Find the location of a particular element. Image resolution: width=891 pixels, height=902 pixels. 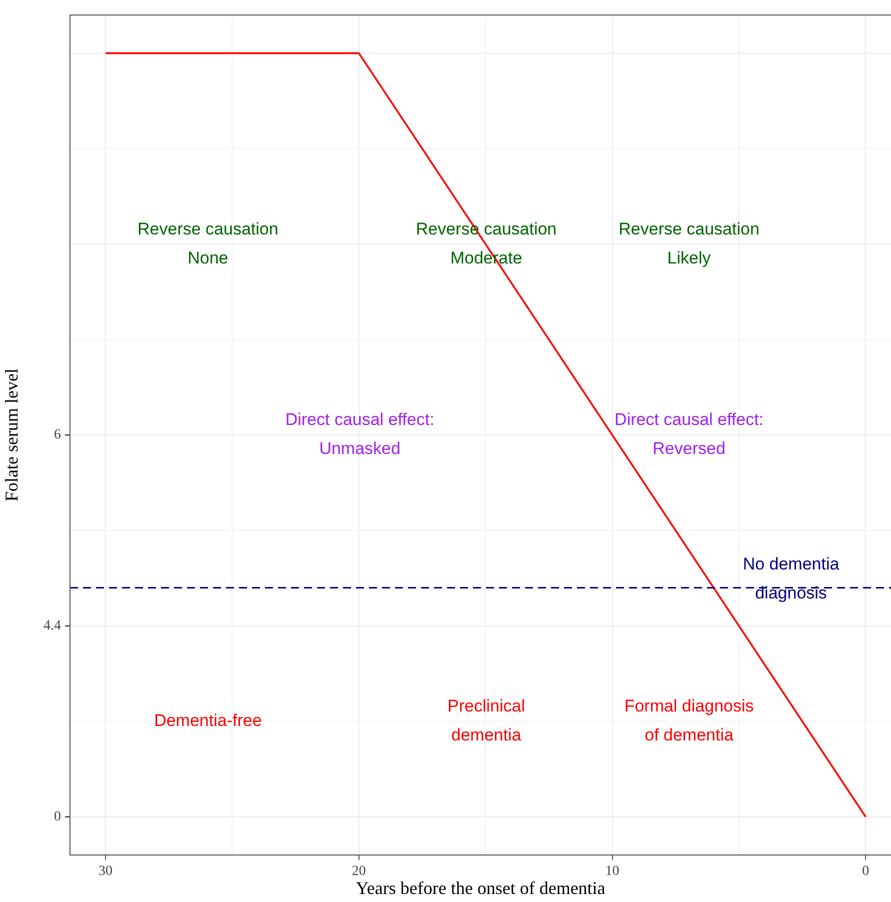

annotation: Formal diagnosis of dementia is located at coordinates (689, 720).